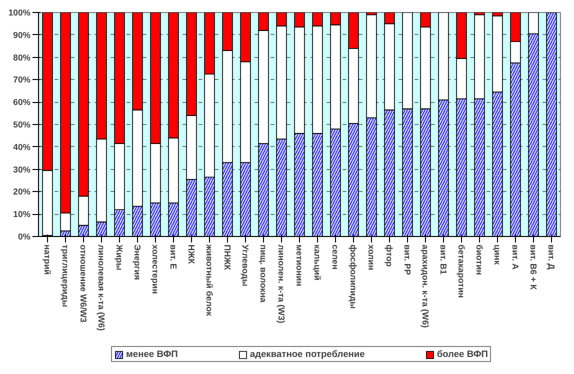 The width and height of the screenshot is (574, 374). What do you see at coordinates (317, 262) in the screenshot?
I see `x-tick-label: кальций` at bounding box center [317, 262].